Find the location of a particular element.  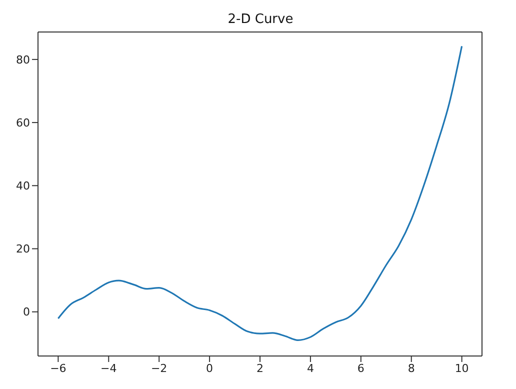

x-tick-label: 0 is located at coordinates (210, 368).